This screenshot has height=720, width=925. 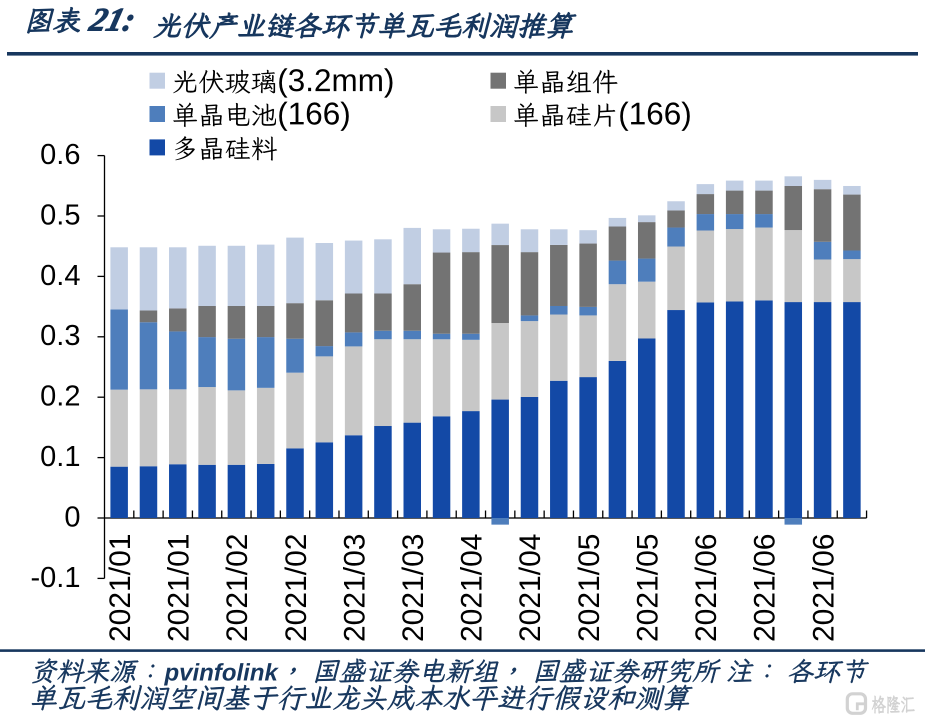 I want to click on svg-text: 0.1, so click(x=60, y=457).